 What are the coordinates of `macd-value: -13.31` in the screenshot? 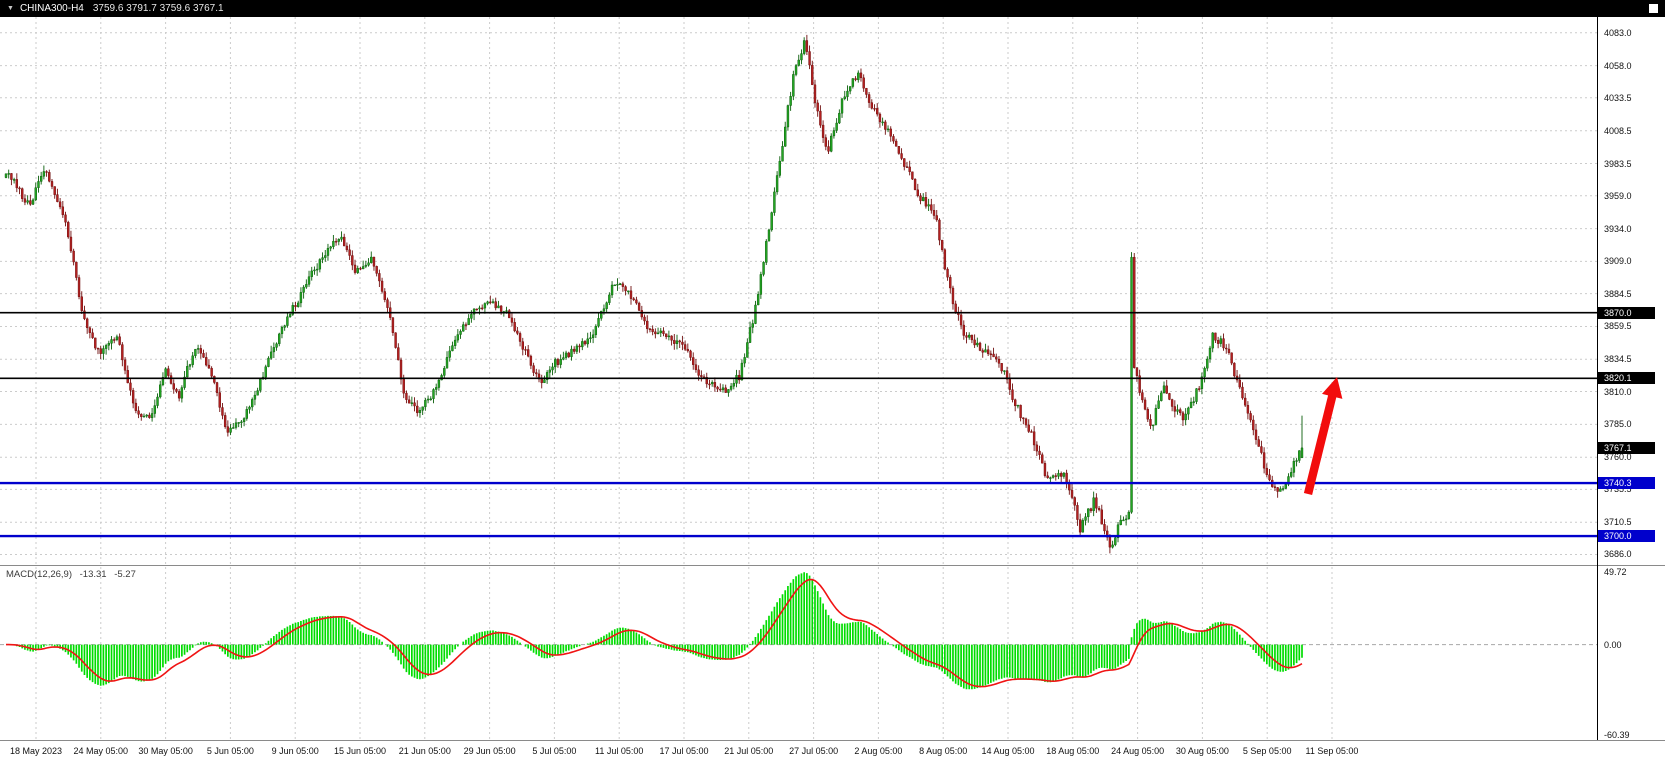 It's located at (93, 574).